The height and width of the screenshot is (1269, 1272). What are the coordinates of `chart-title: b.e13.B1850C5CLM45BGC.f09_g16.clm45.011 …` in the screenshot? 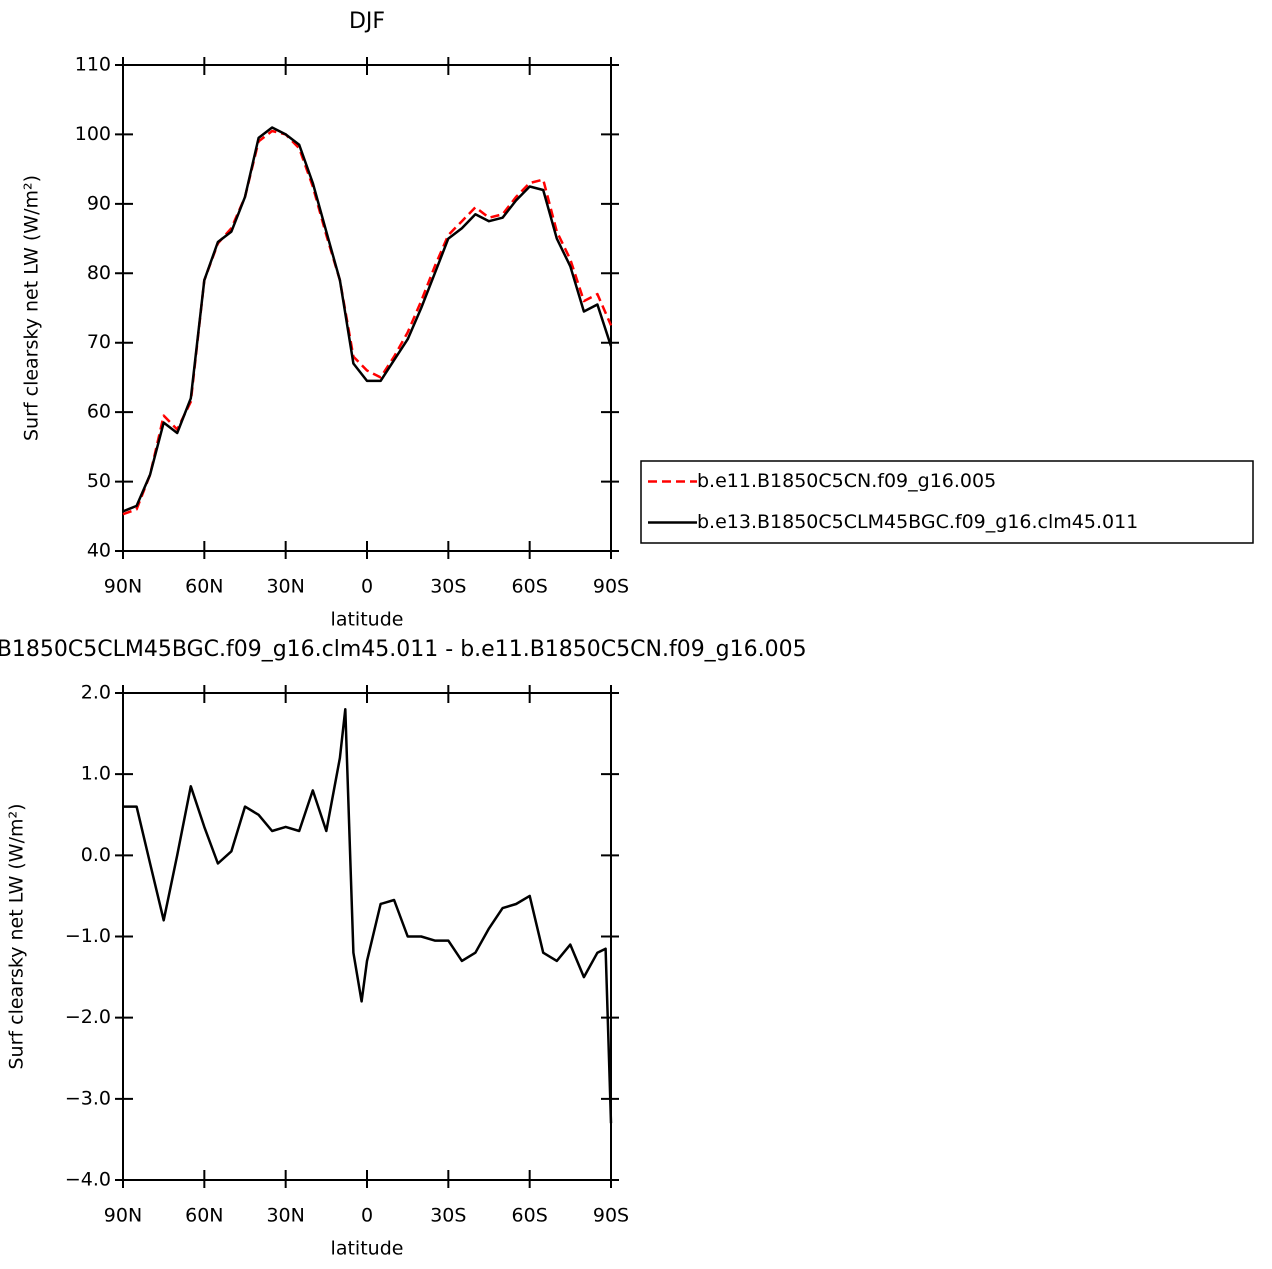 It's located at (403, 649).